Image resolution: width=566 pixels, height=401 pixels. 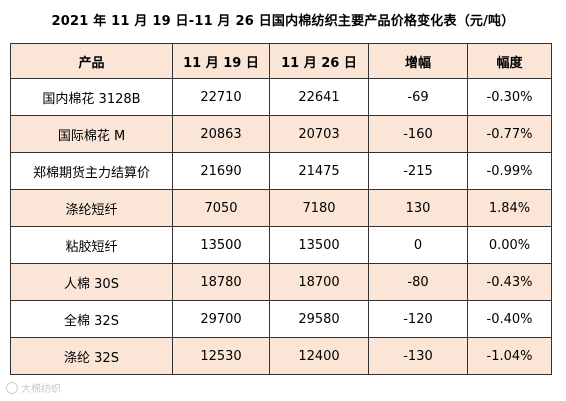 What do you see at coordinates (509, 208) in the screenshot?
I see `cell-percent: 1.84%` at bounding box center [509, 208].